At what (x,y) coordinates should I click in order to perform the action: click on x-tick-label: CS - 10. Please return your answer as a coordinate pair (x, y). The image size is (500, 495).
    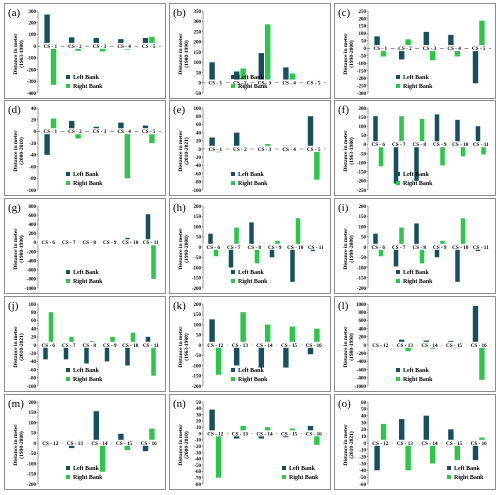
    Looking at the image, I should click on (460, 145).